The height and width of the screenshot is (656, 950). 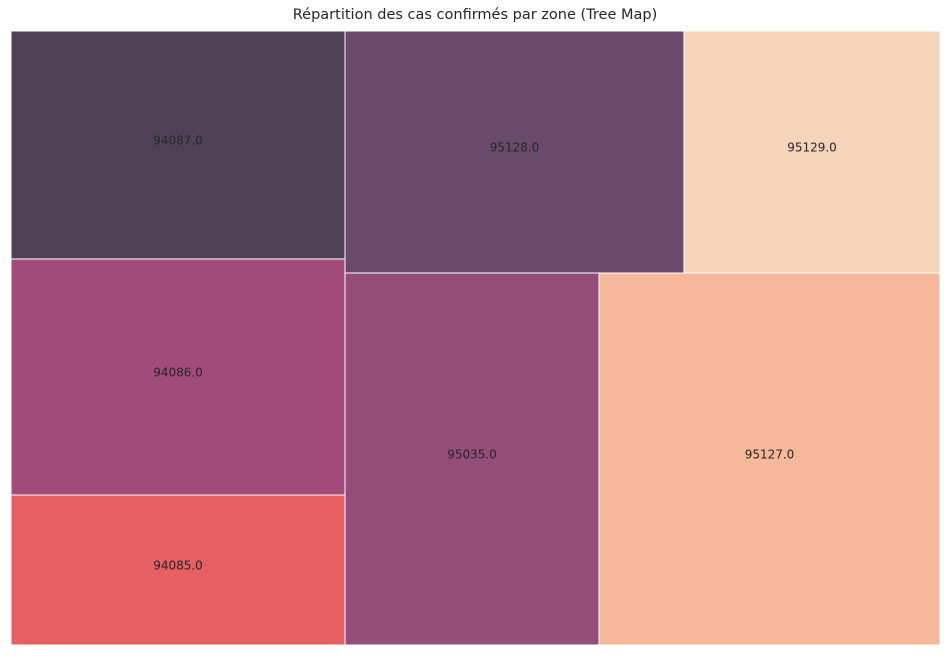 What do you see at coordinates (178, 373) in the screenshot?
I see `treemap-cell-label: 94086.0` at bounding box center [178, 373].